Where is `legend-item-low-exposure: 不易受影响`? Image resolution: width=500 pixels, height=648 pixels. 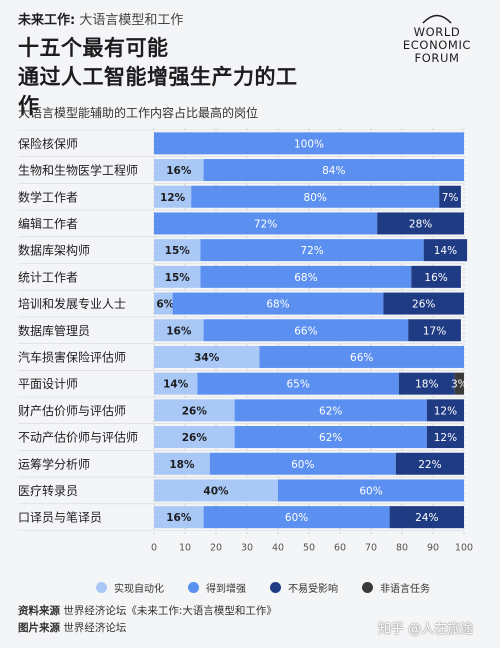 legend-item-low-exposure: 不易受影响 is located at coordinates (304, 587).